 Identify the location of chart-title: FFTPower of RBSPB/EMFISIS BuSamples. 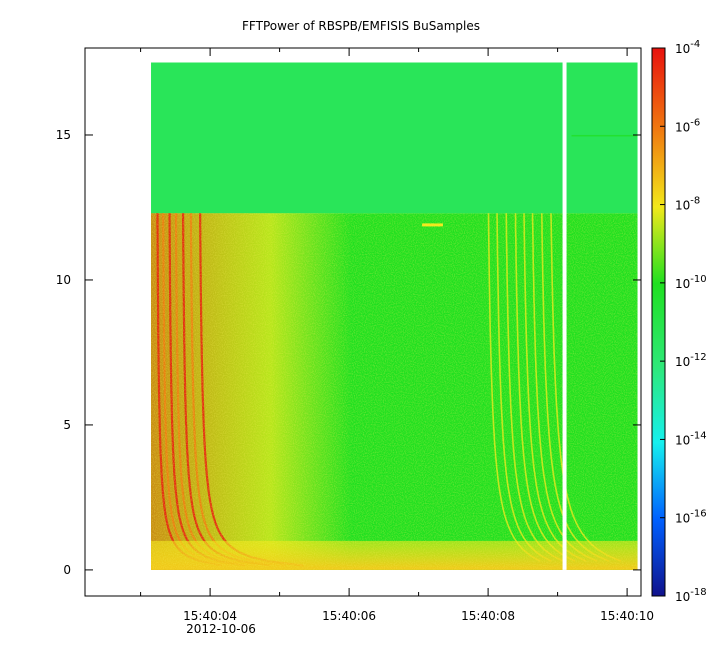
(361, 26).